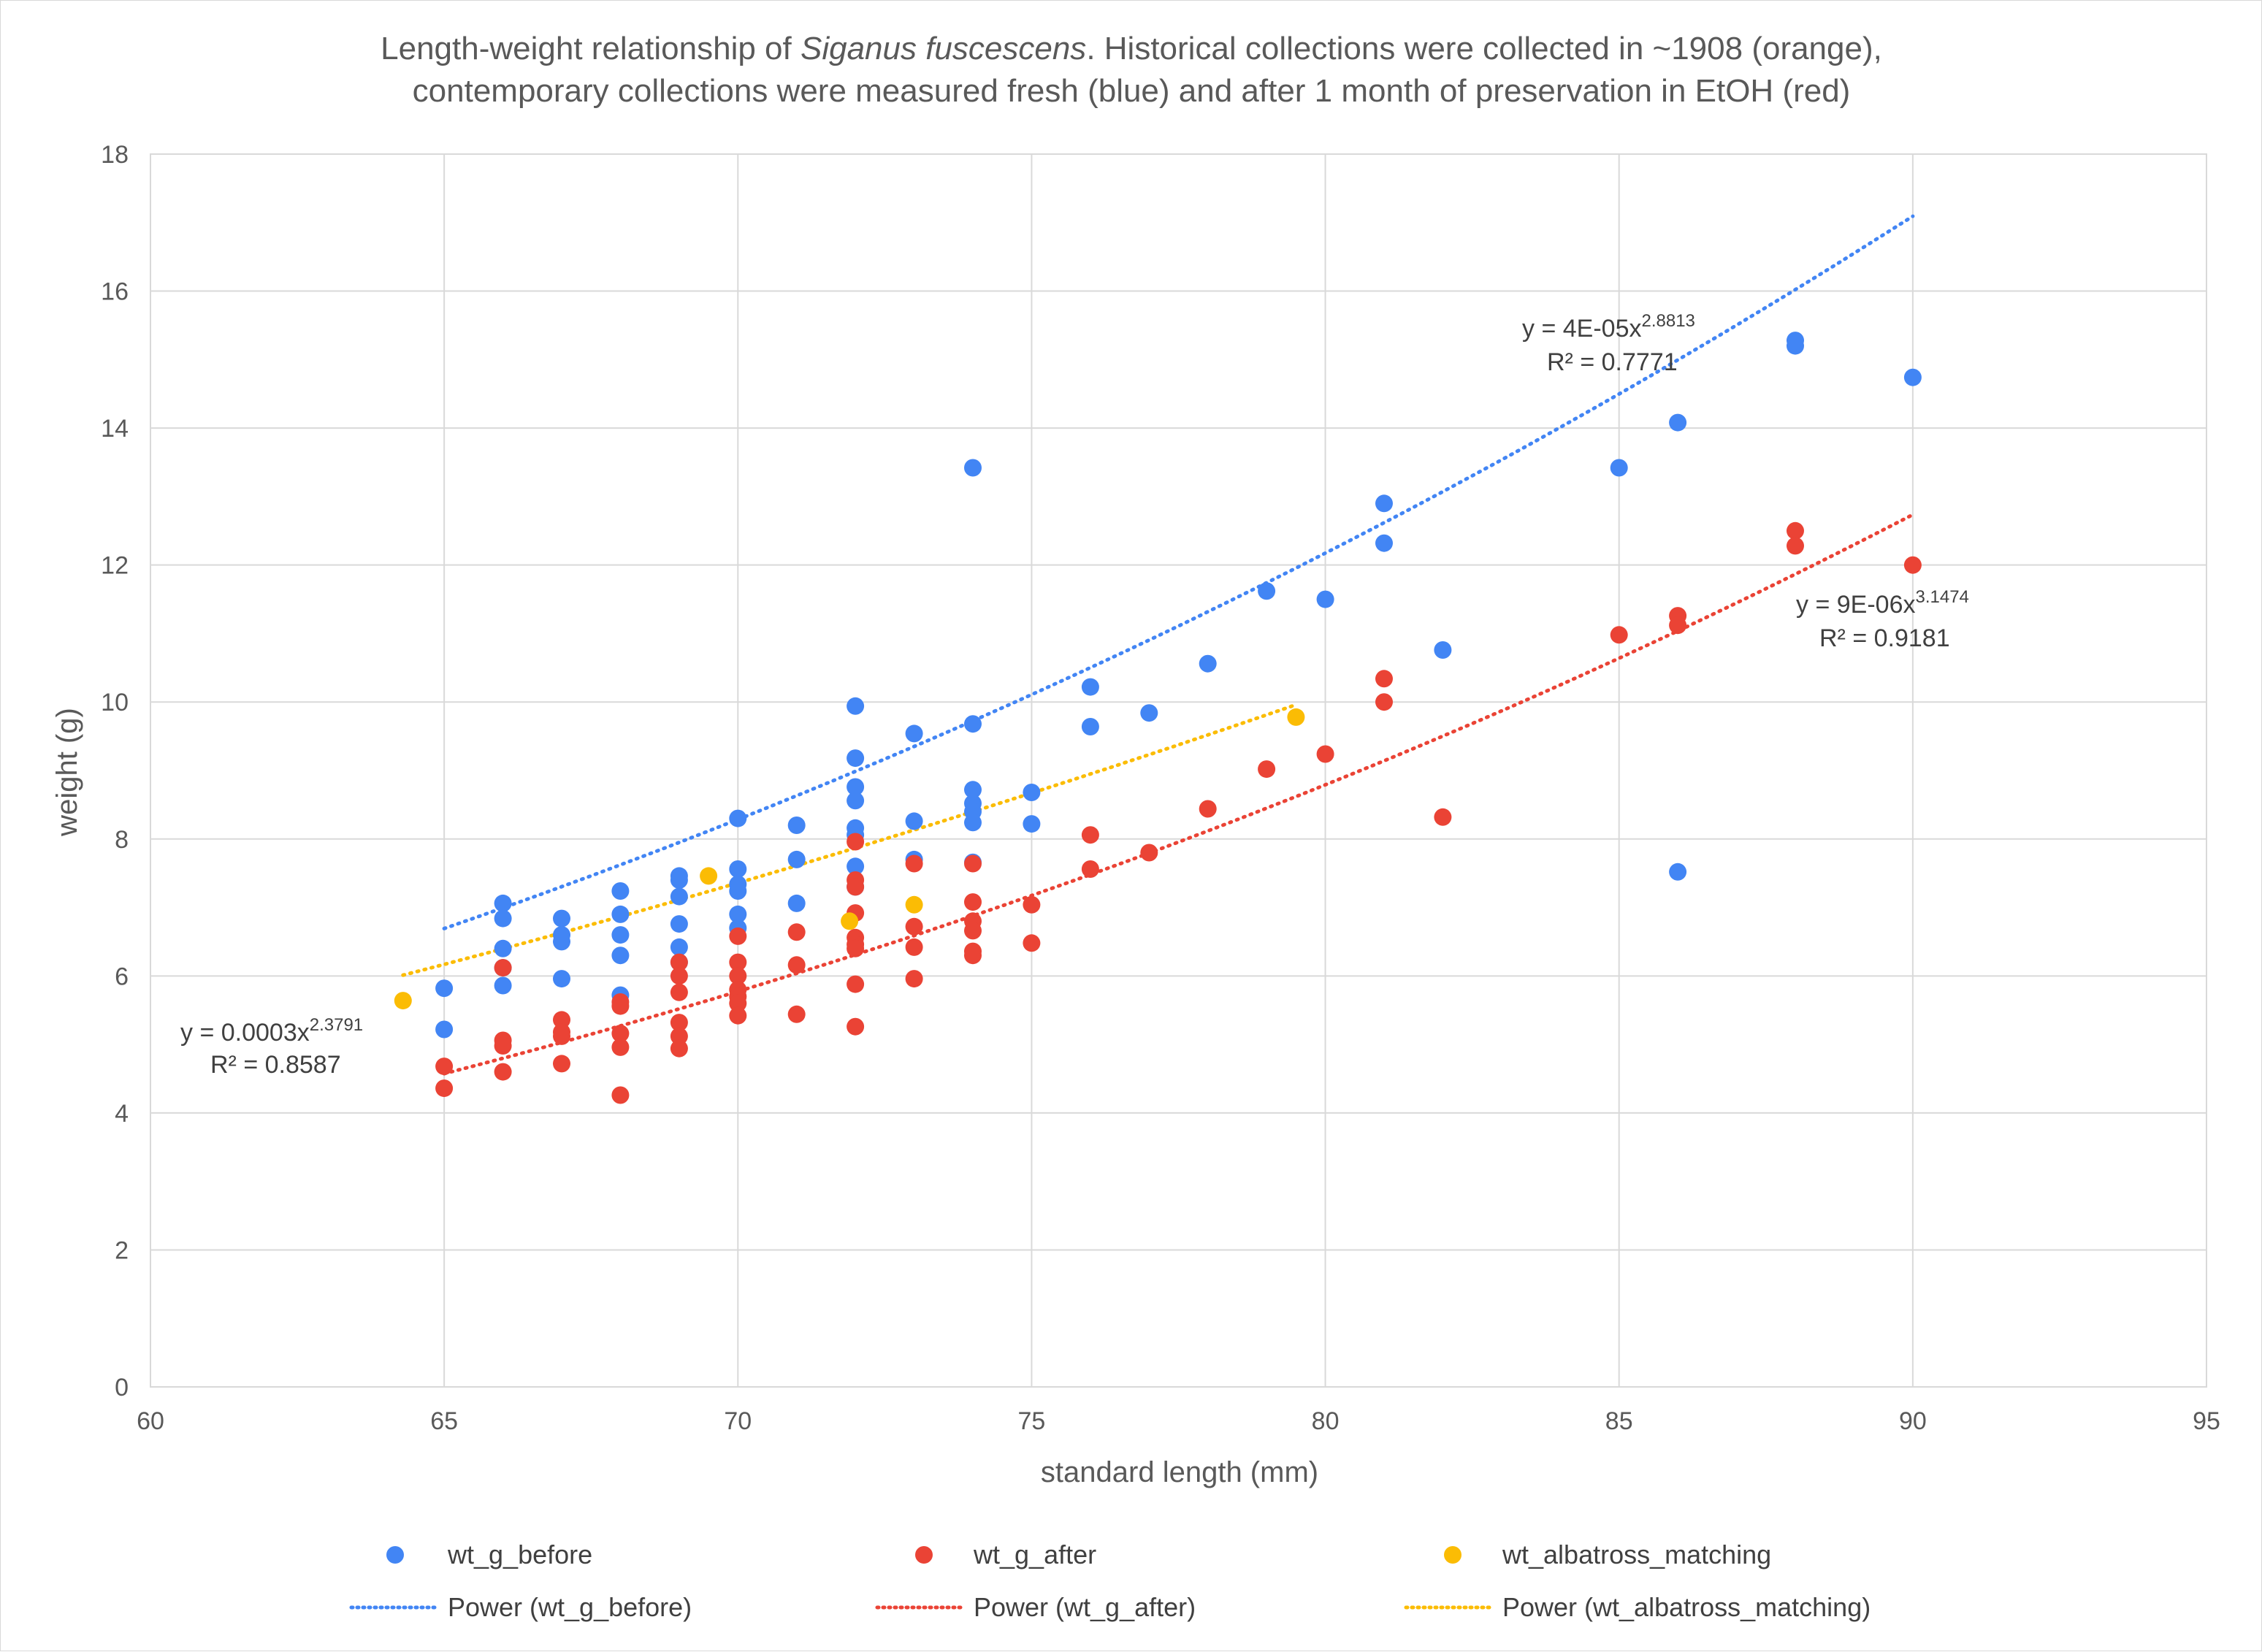  I want to click on equation-albatross-r2: R² = 0.8587, so click(275, 1065).